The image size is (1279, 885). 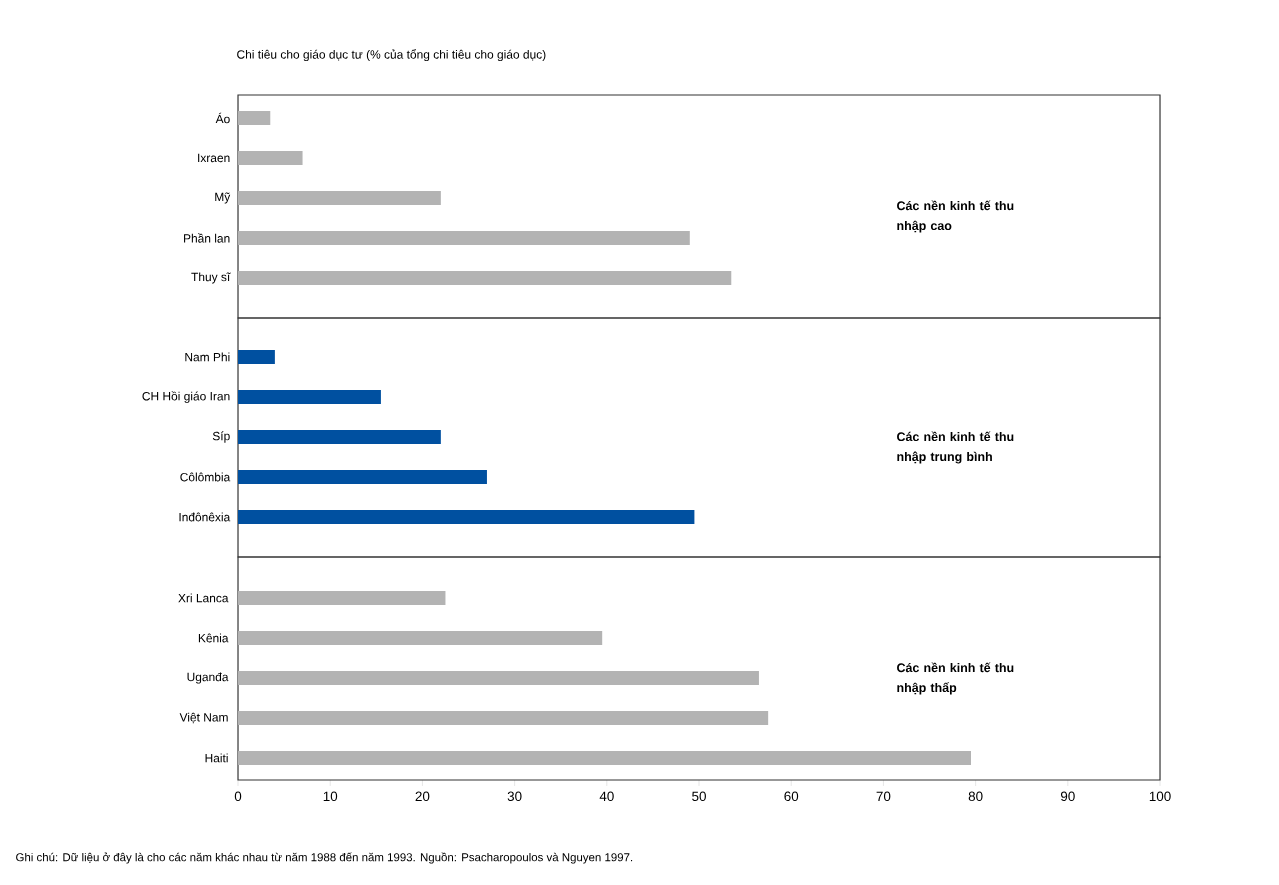 What do you see at coordinates (208, 678) in the screenshot?
I see `y-tick-label: Uganđa` at bounding box center [208, 678].